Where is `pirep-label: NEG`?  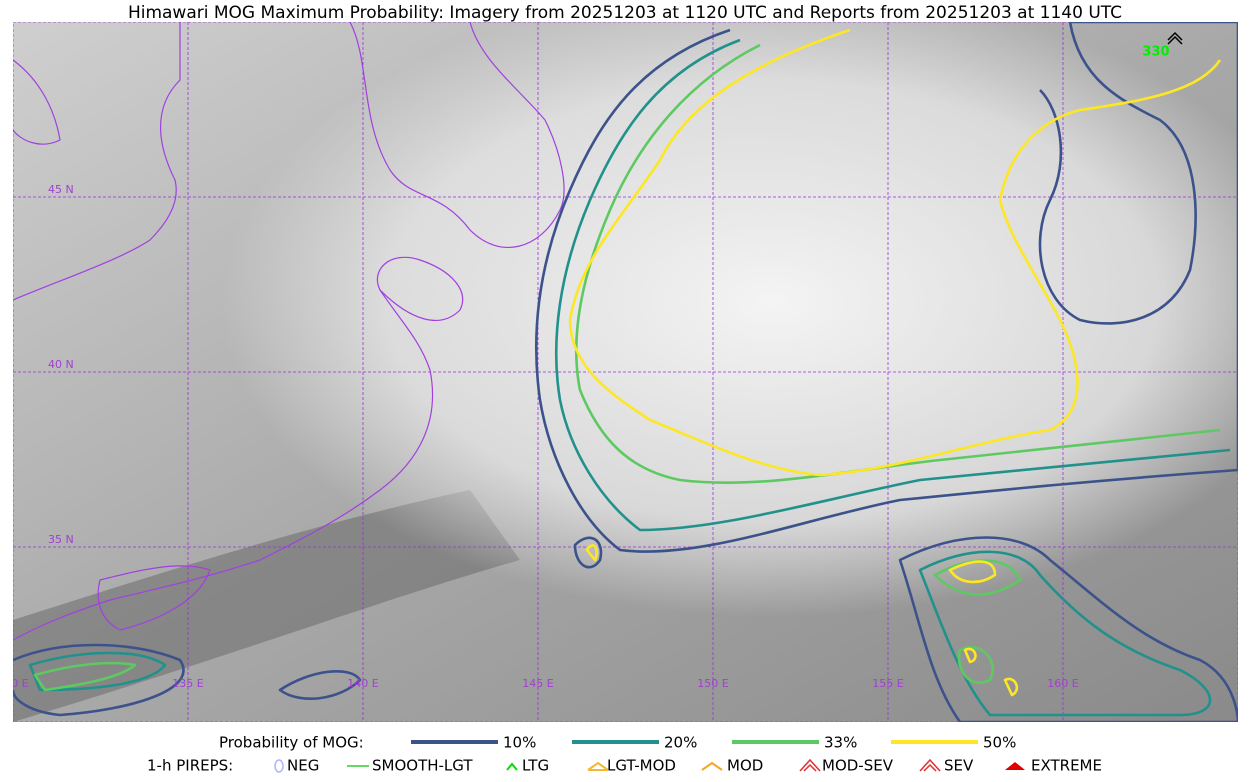
pirep-label: NEG is located at coordinates (303, 766).